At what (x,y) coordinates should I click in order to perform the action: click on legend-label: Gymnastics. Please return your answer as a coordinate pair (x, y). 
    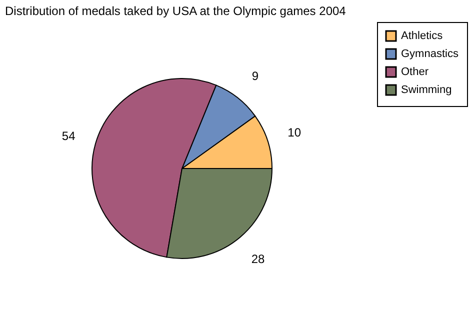
    Looking at the image, I should click on (430, 54).